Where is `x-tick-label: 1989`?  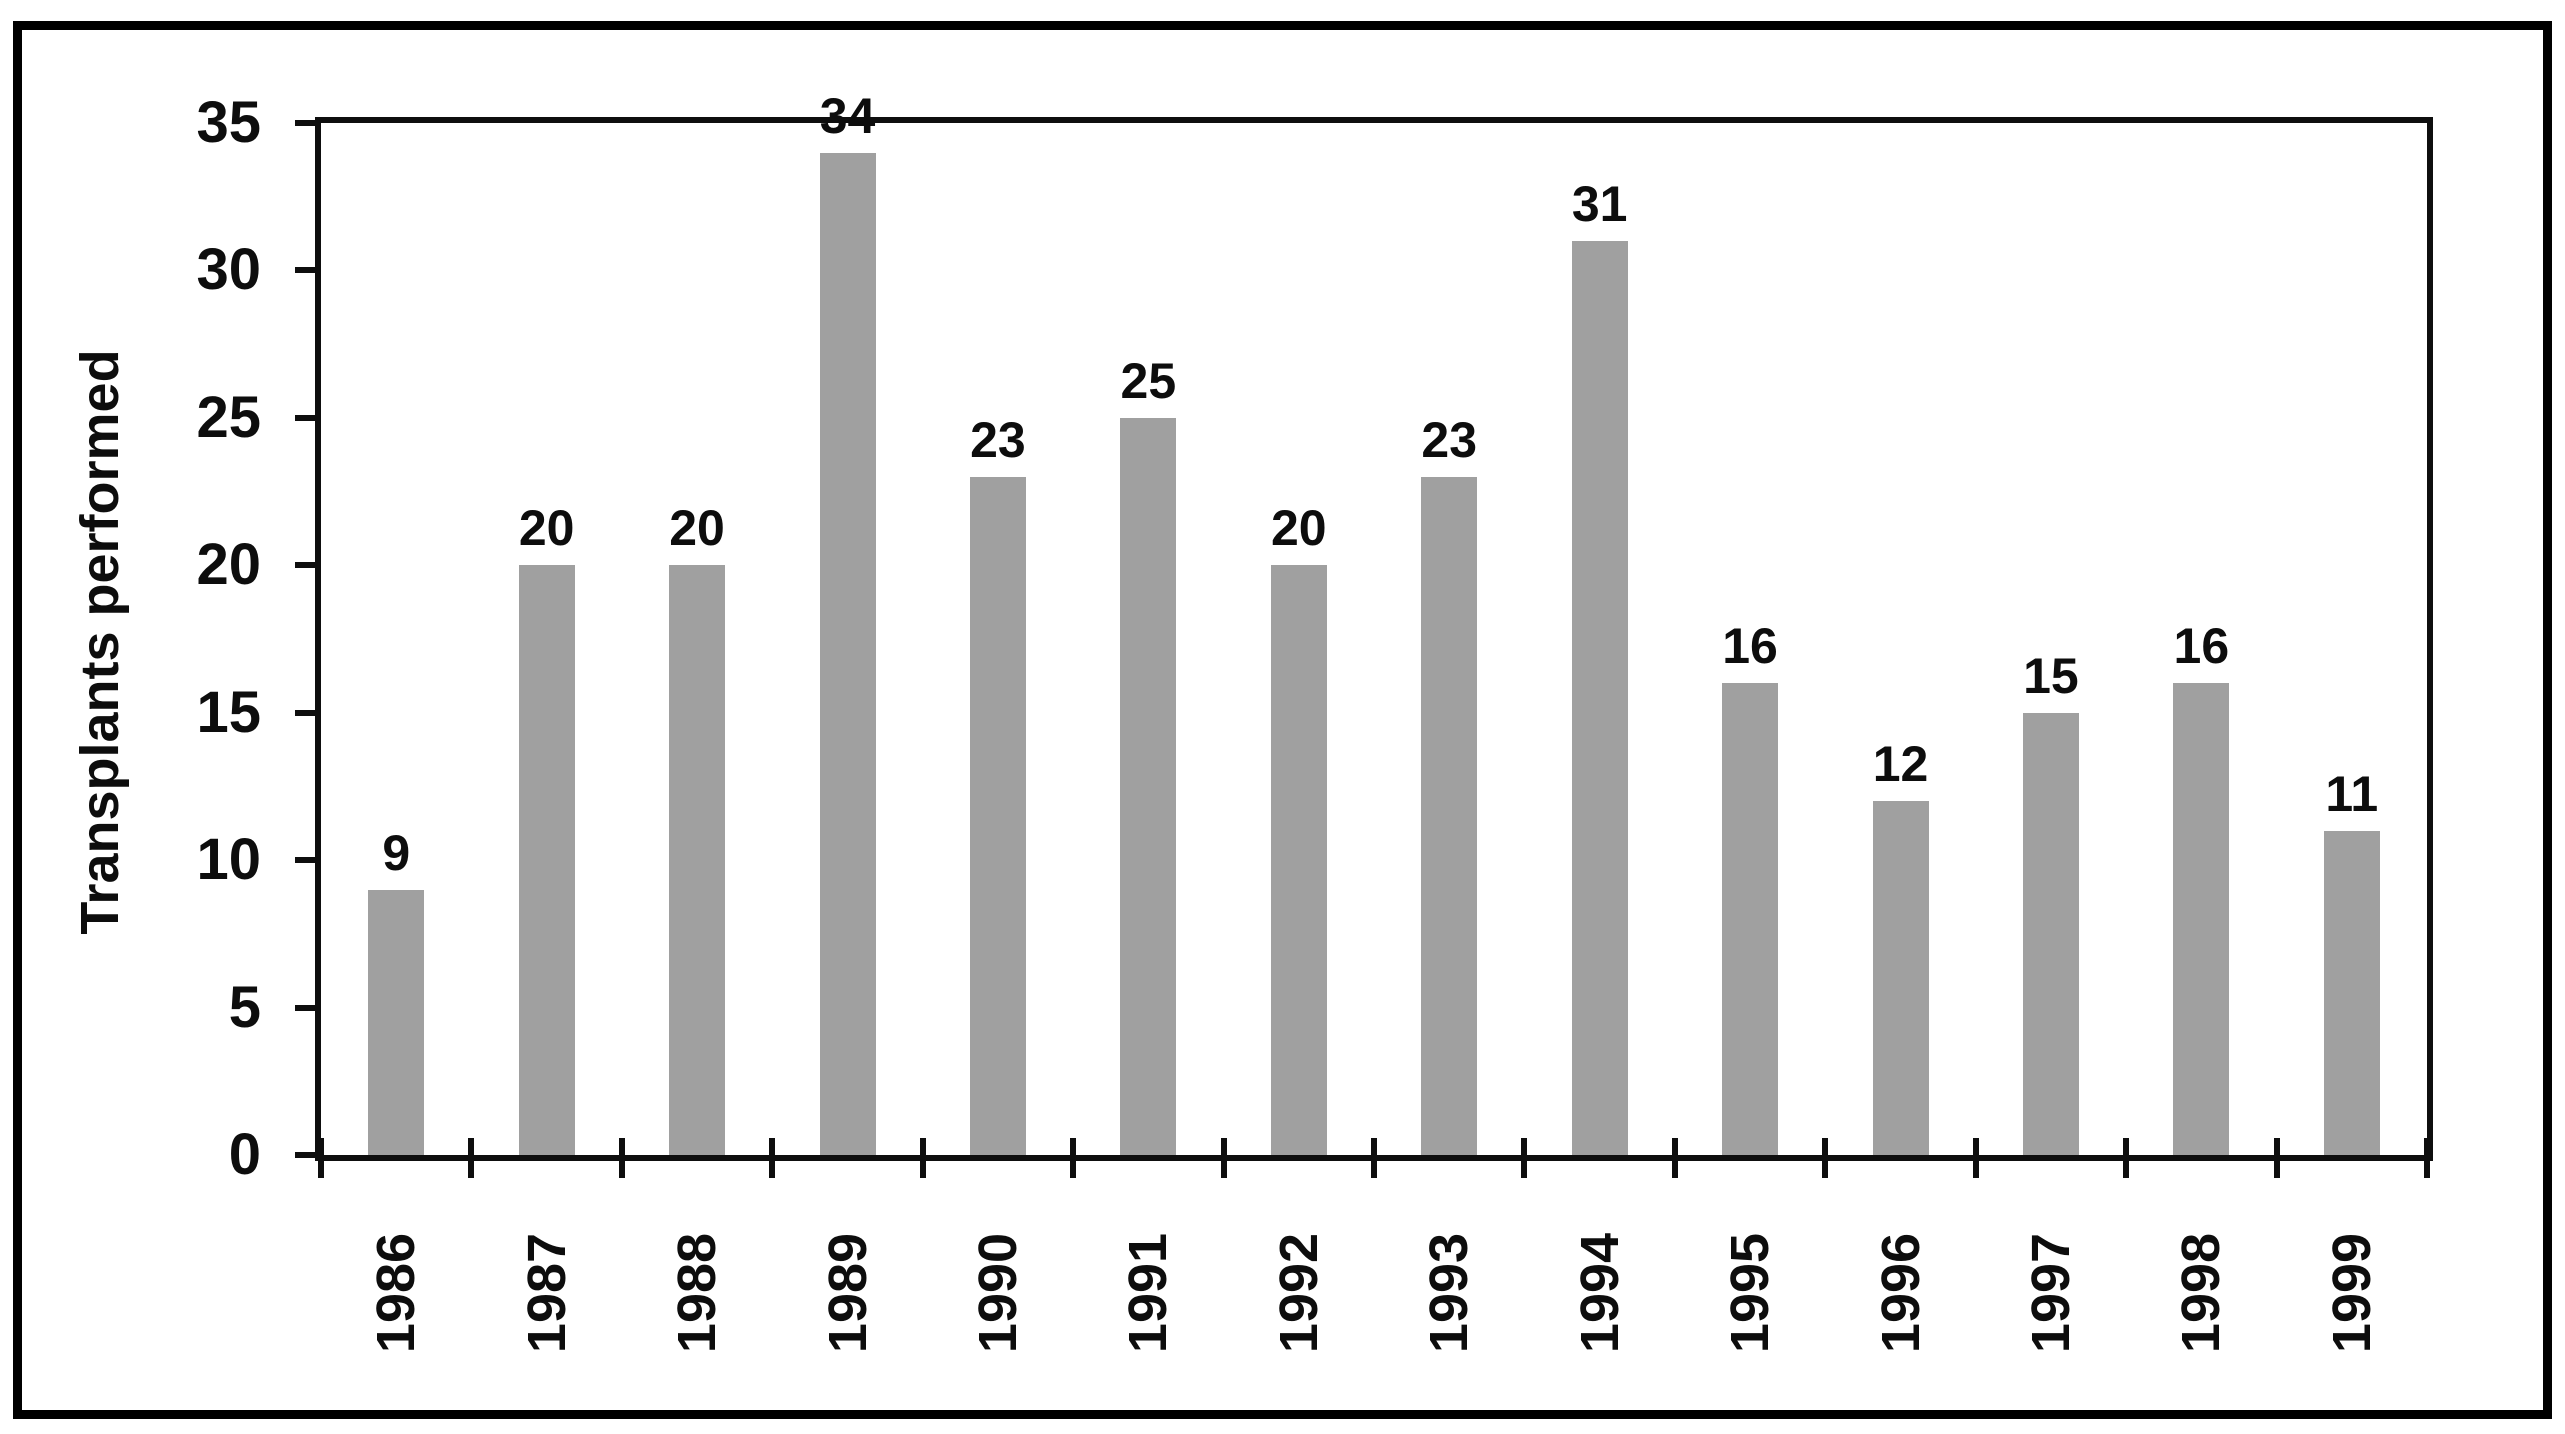 x-tick-label: 1989 is located at coordinates (847, 1293).